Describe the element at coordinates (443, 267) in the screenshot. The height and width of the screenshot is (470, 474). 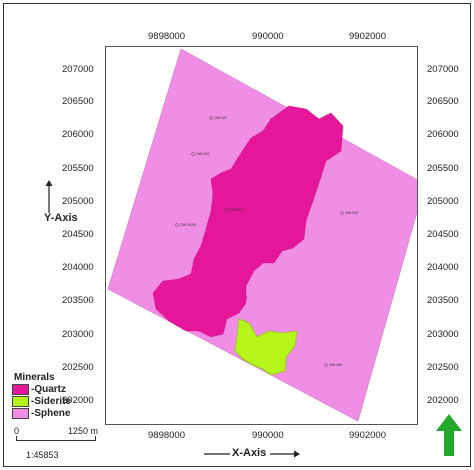
I see `y-tick-right: 204000` at that location.